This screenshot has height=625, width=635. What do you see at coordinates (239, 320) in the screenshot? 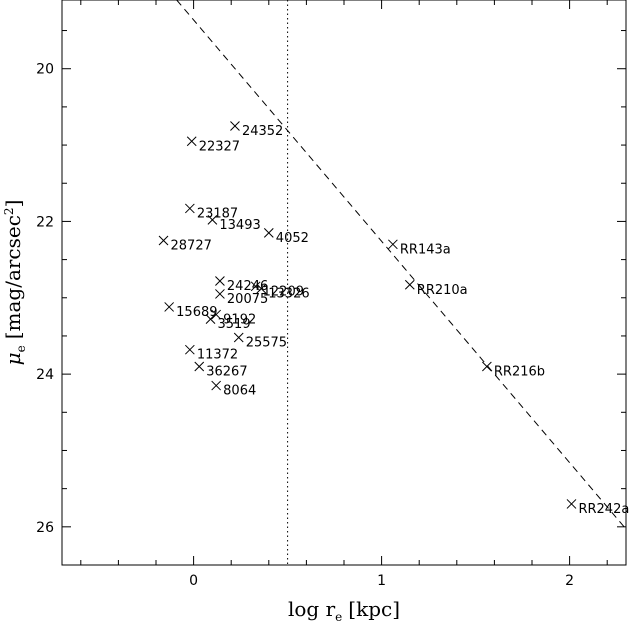
I see `point-label: 9192` at bounding box center [239, 320].